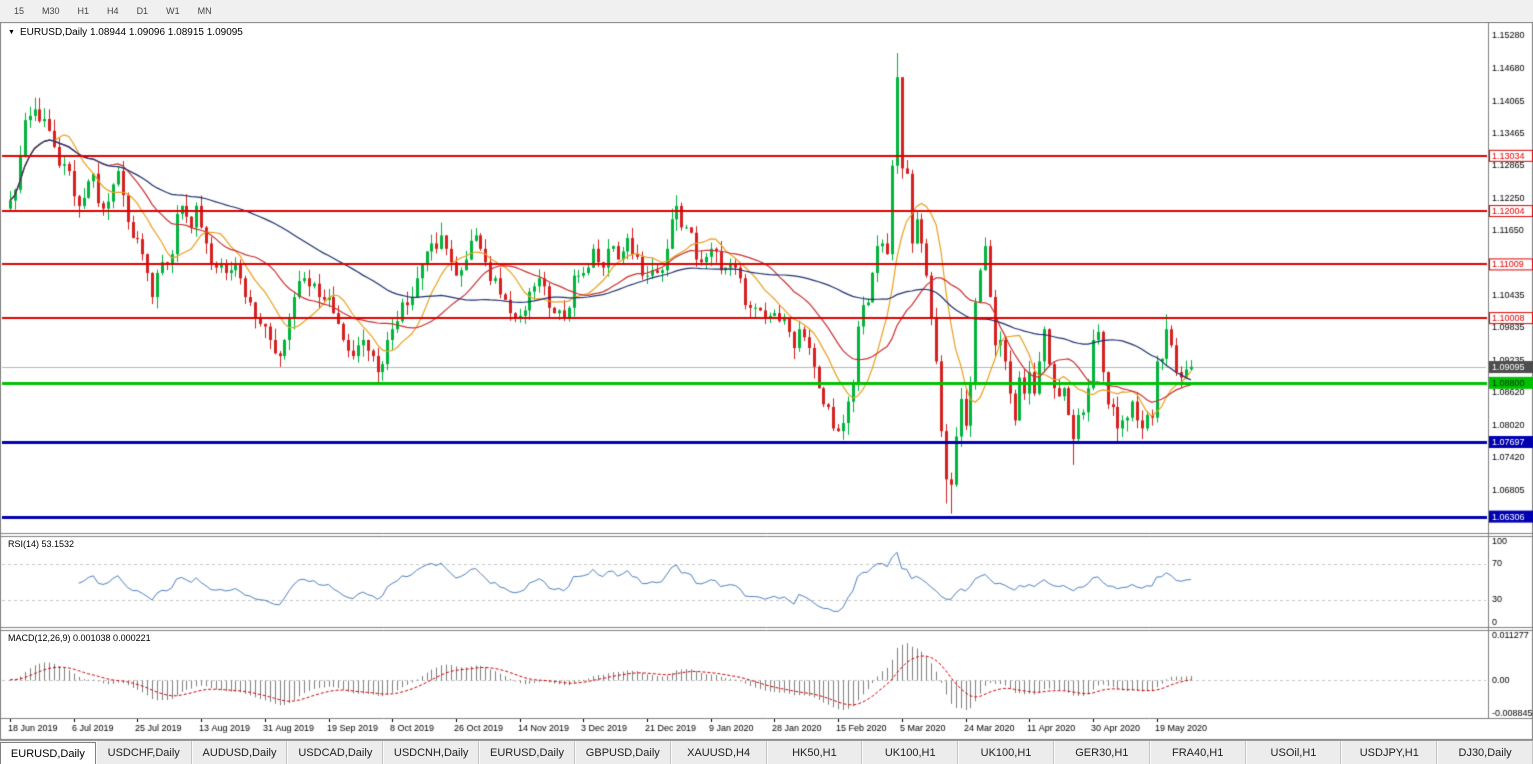 The height and width of the screenshot is (764, 1533). I want to click on chart-tab: USDCNH,Daily, so click(431, 752).